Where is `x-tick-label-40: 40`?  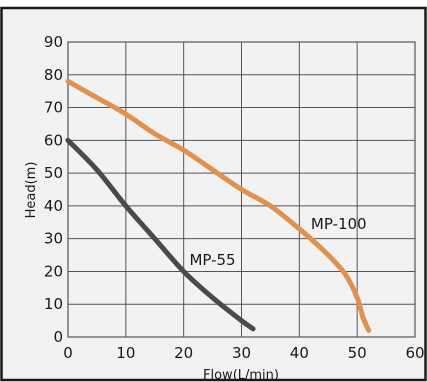
x-tick-label-40: 40 is located at coordinates (299, 353).